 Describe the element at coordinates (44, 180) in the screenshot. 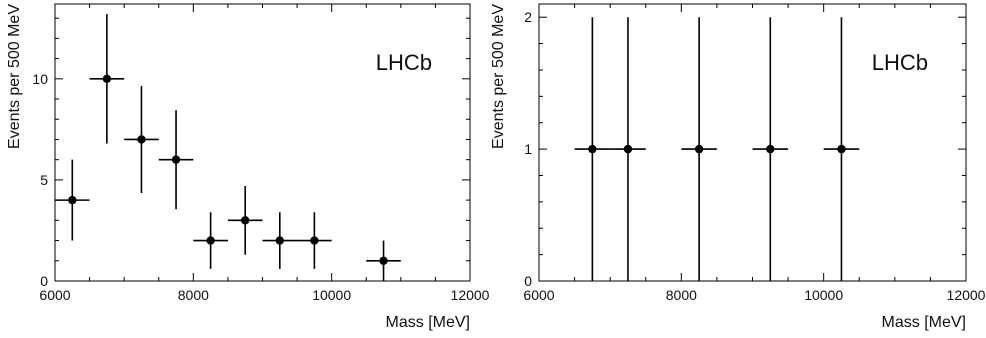

I see `y-tick-label: 5` at that location.